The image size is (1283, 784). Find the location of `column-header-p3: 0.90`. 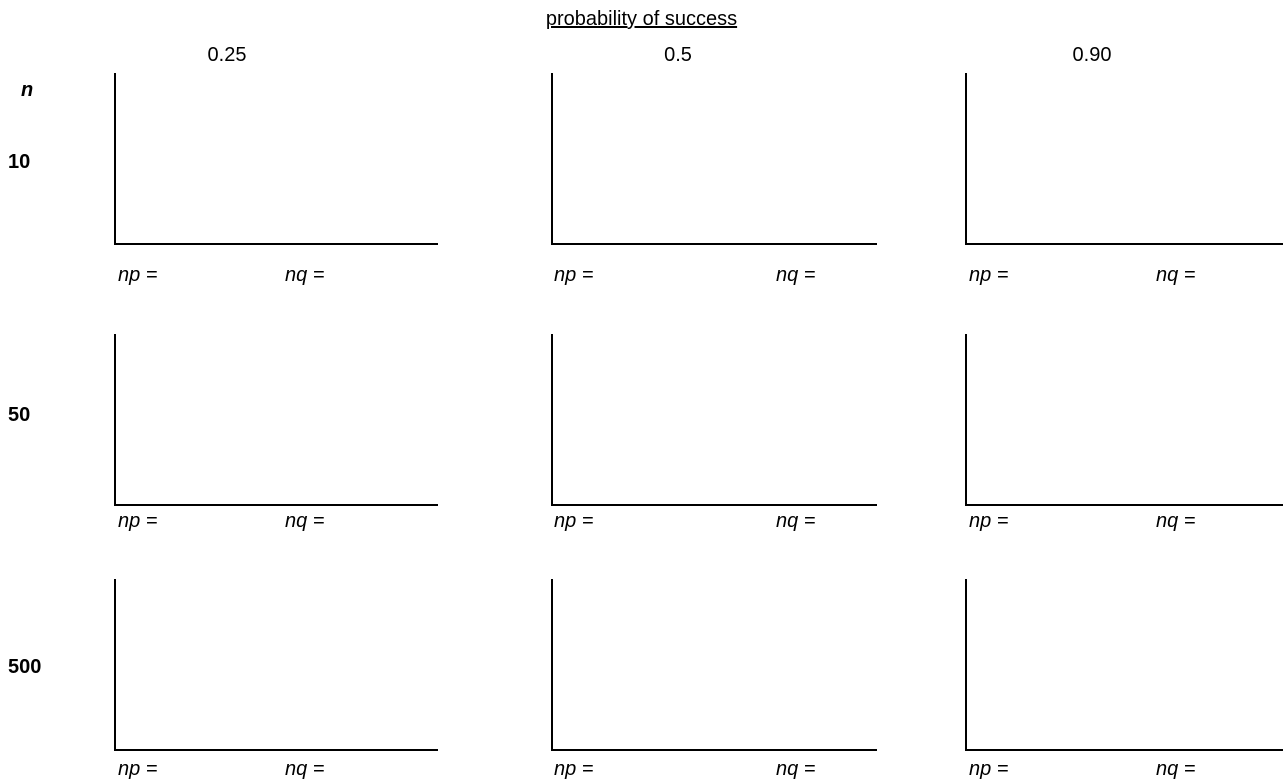

column-header-p3: 0.90 is located at coordinates (1092, 55).